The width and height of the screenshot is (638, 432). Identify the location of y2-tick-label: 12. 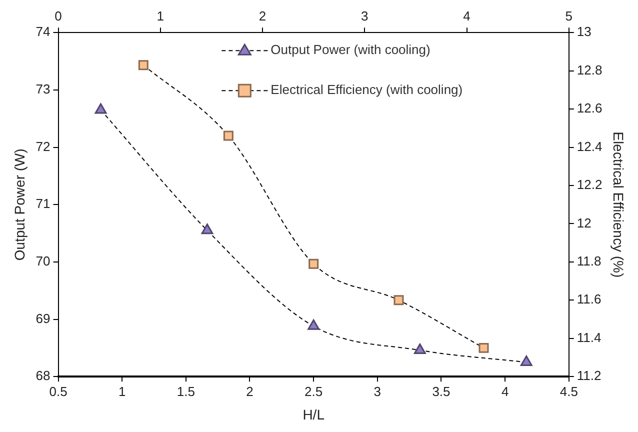
(584, 222).